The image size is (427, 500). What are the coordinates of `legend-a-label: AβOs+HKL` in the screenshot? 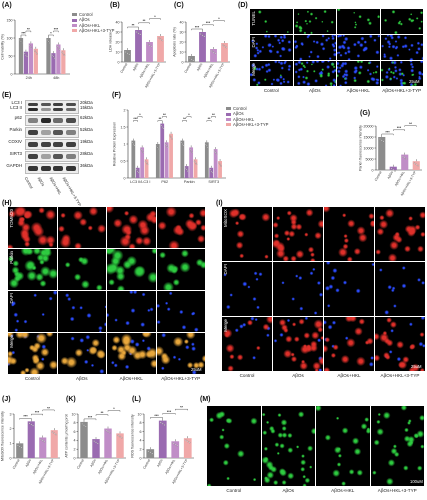 It's located at (90, 25).